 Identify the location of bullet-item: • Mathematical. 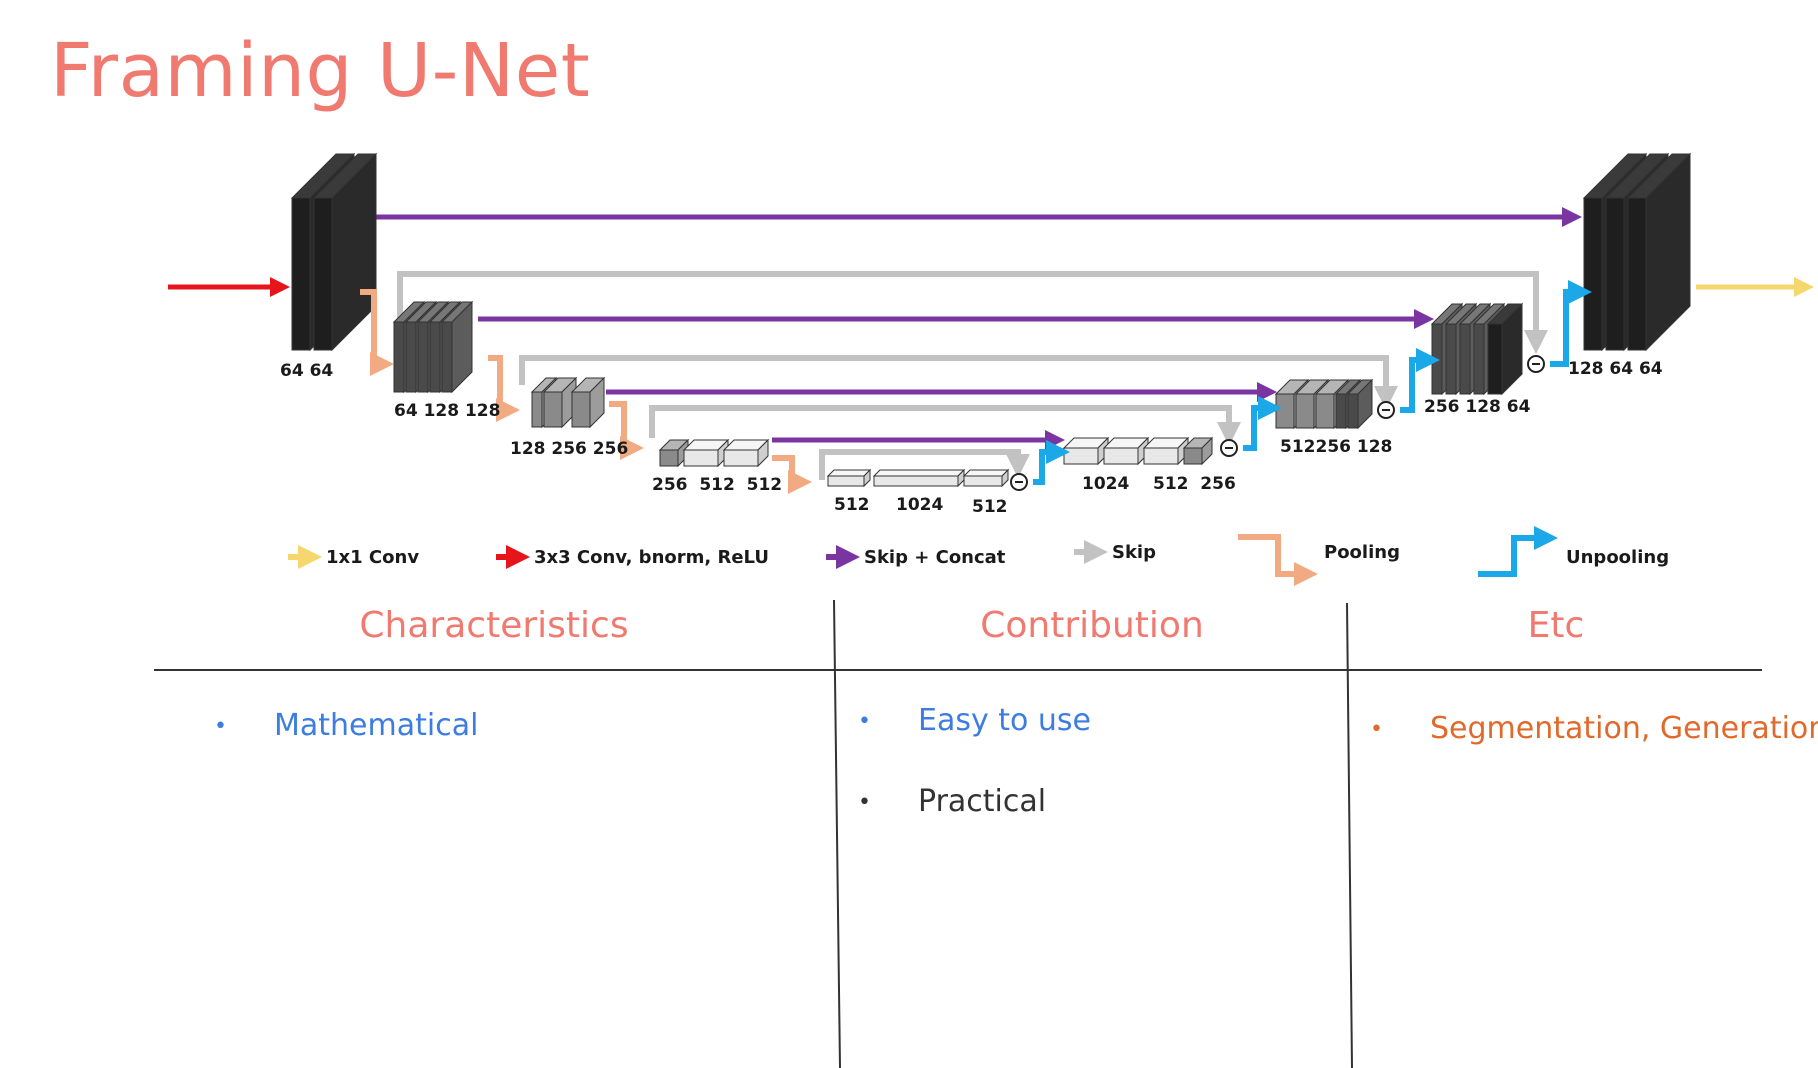
(346, 726).